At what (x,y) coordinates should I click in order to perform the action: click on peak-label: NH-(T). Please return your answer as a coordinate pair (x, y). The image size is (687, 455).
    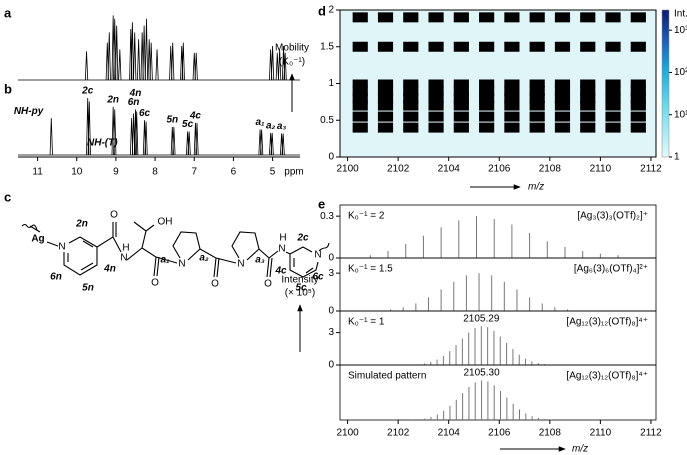
    Looking at the image, I should click on (102, 143).